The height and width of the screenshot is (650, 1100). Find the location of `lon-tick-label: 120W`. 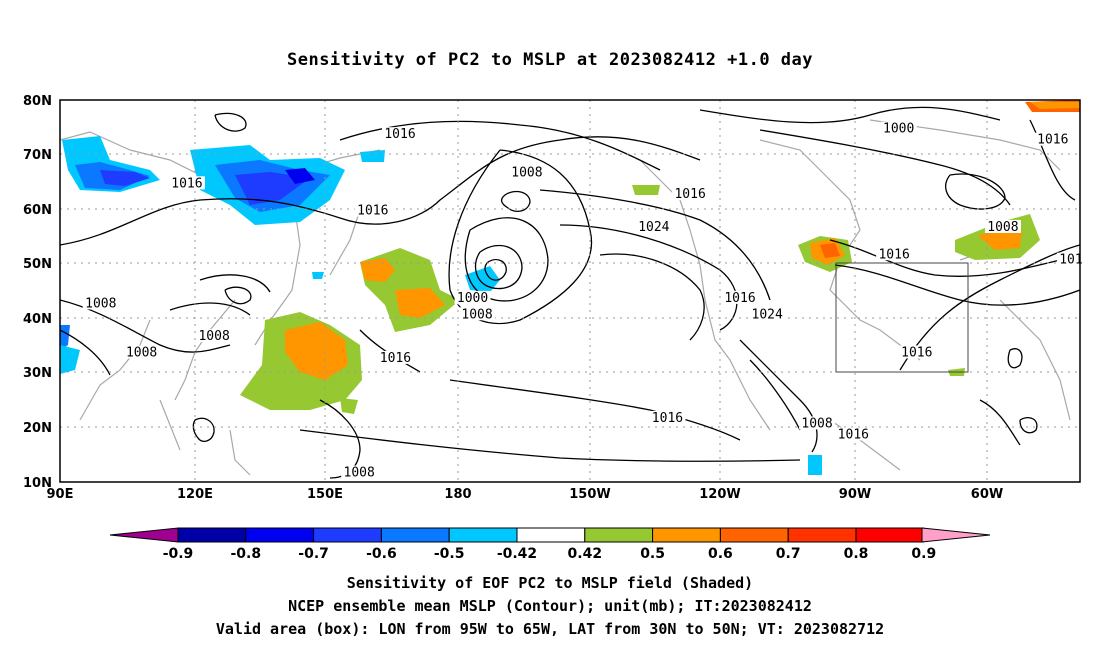

lon-tick-label: 120W is located at coordinates (719, 494).